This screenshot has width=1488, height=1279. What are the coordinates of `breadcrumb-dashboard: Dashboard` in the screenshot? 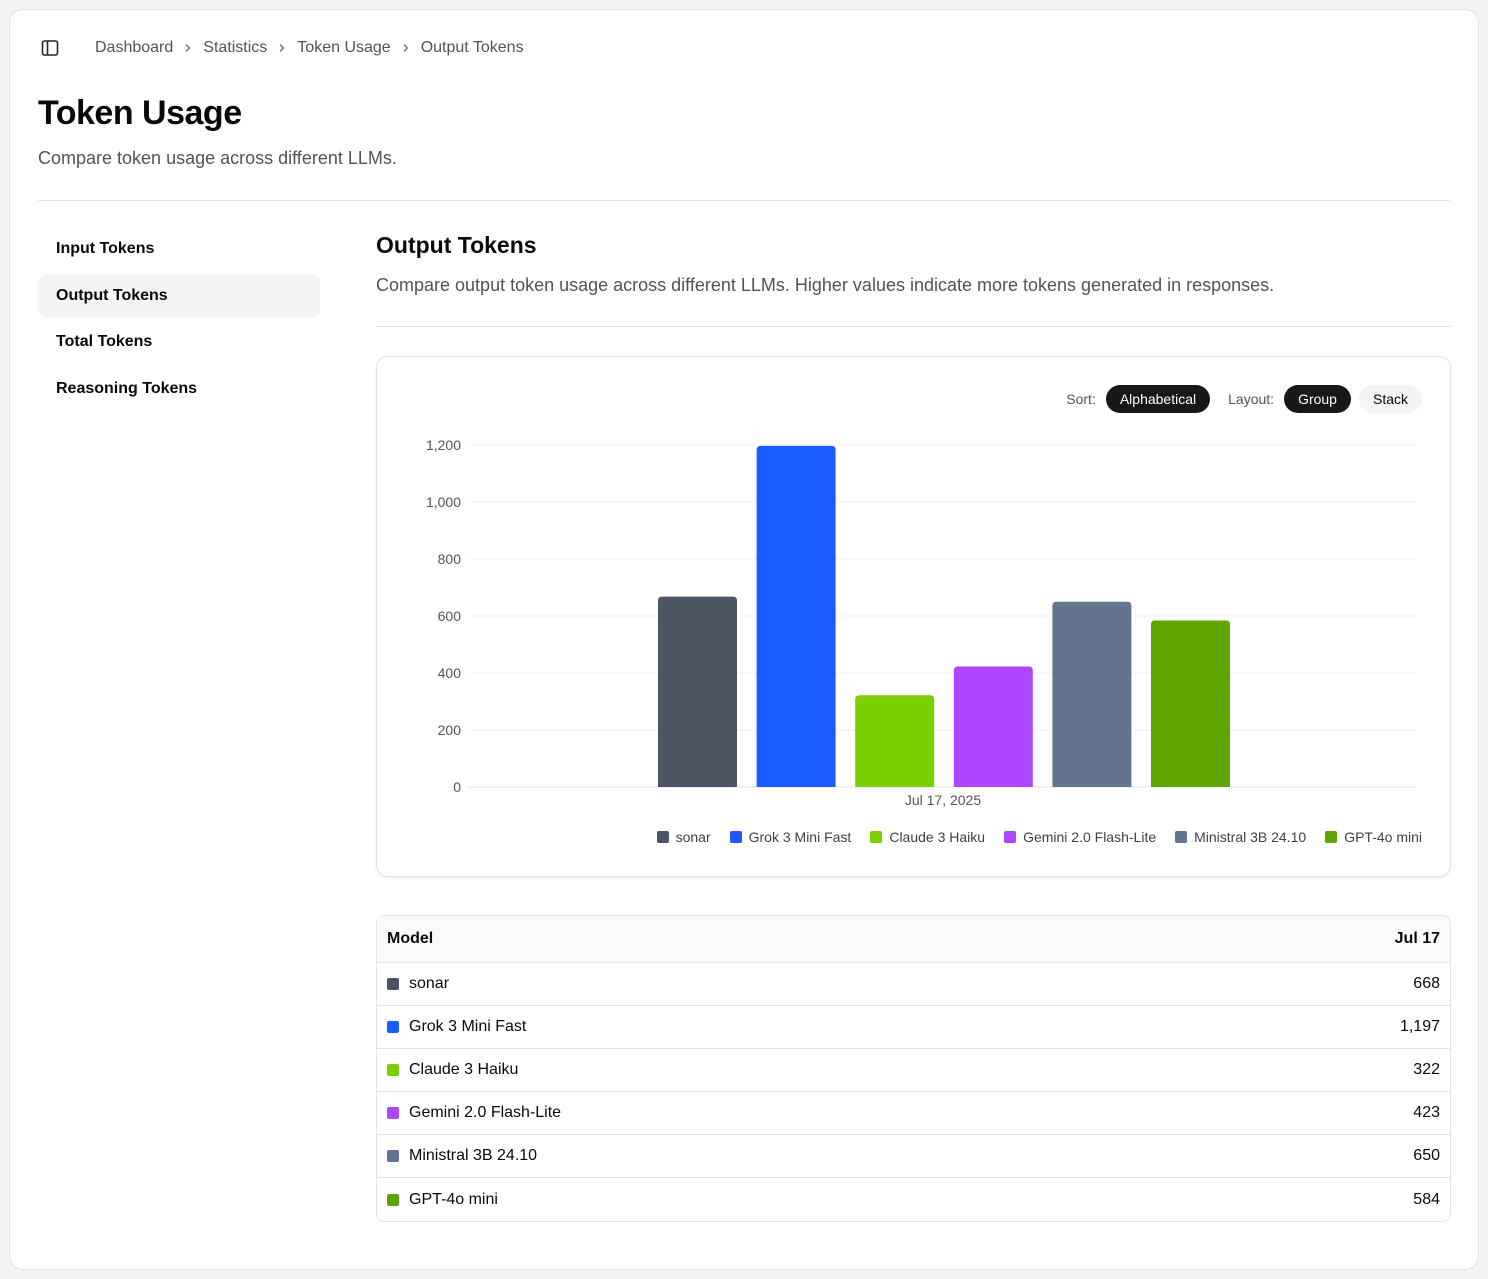 It's located at (134, 47).